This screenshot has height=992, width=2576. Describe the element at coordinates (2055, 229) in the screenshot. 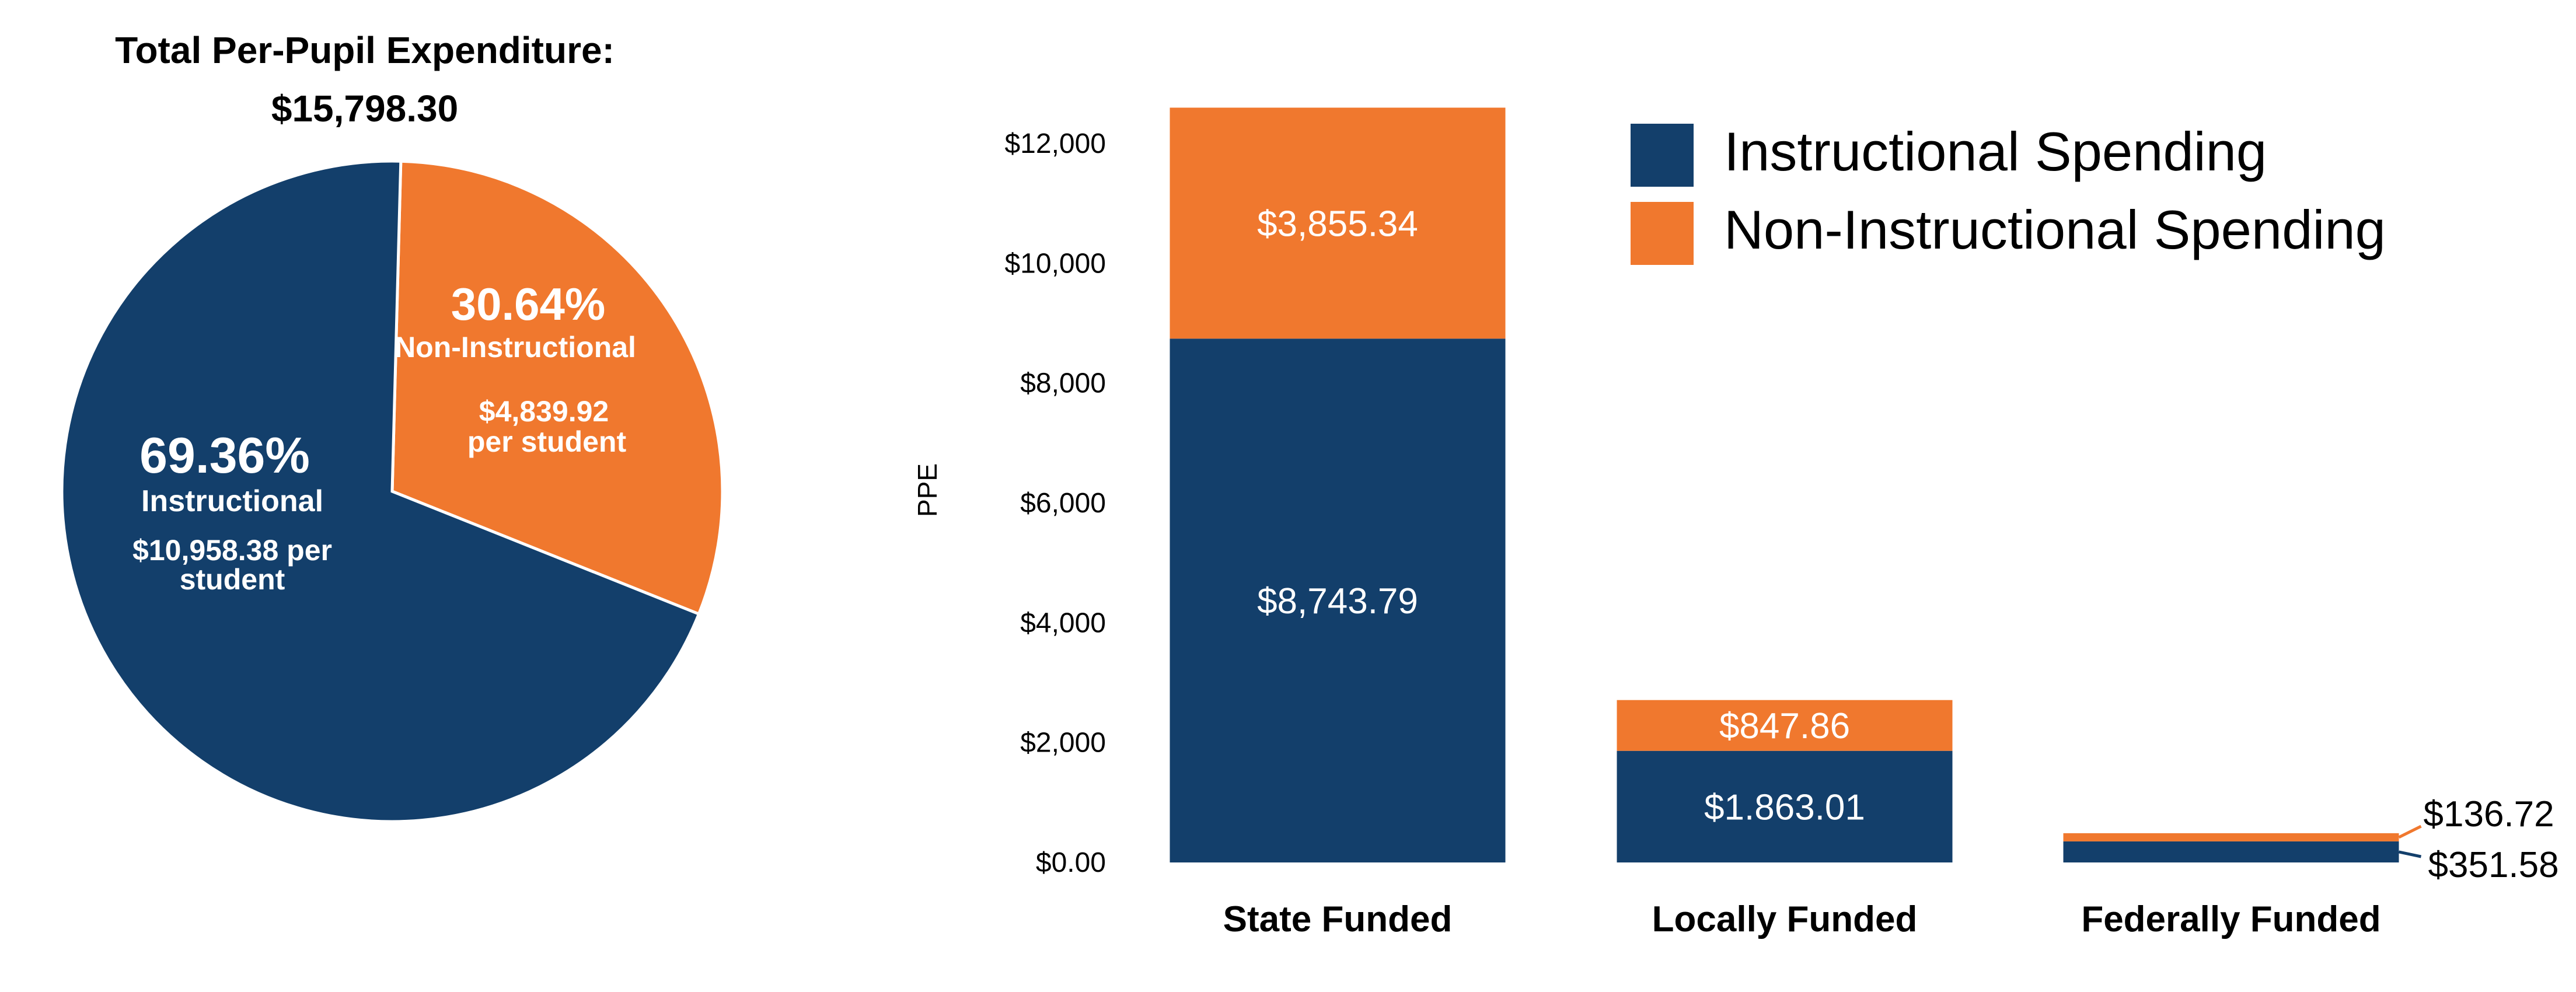

I see `legend-label: Non-Instructional Spending` at that location.